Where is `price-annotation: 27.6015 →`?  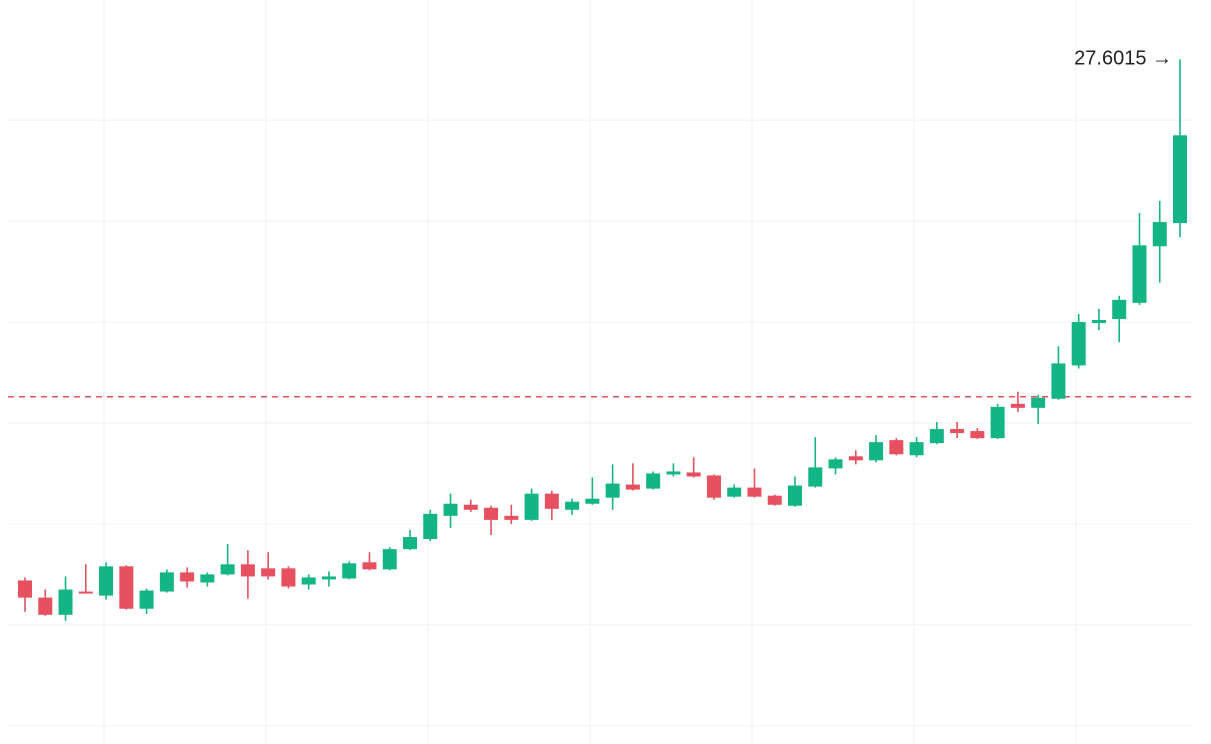 price-annotation: 27.6015 → is located at coordinates (1123, 59).